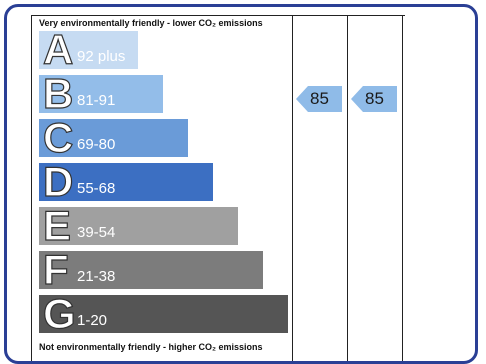 Image resolution: width=486 pixels, height=364 pixels. I want to click on current-value: 85, so click(319, 98).